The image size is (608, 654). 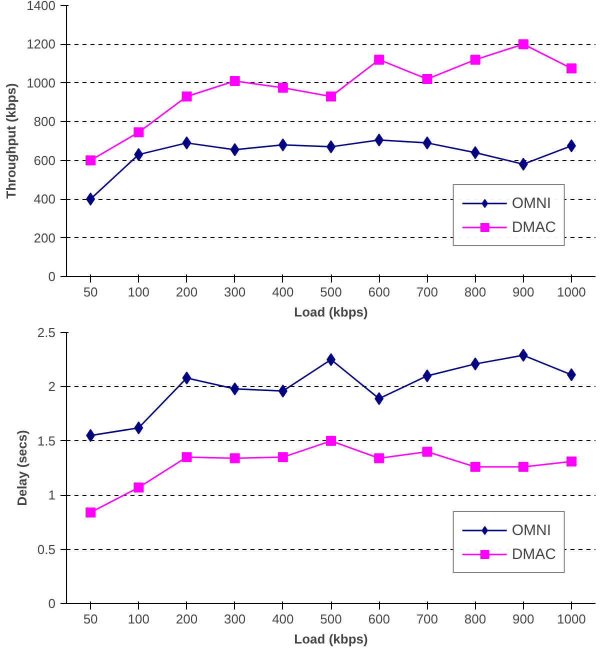 I want to click on y-tick-label: 1000, so click(x=41, y=82).